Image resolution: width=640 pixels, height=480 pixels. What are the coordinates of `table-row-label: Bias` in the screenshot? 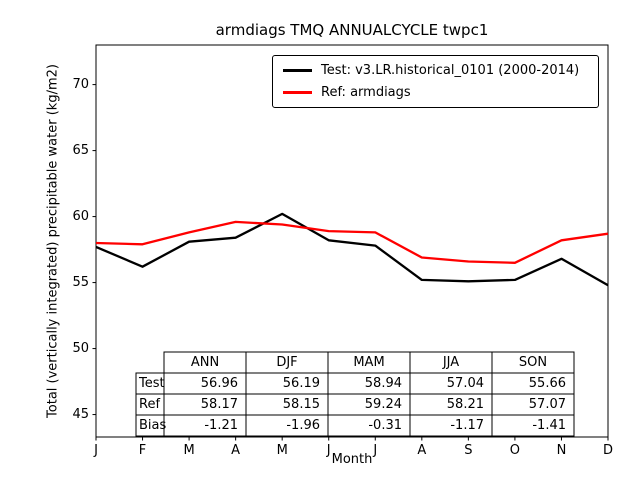 It's located at (153, 425).